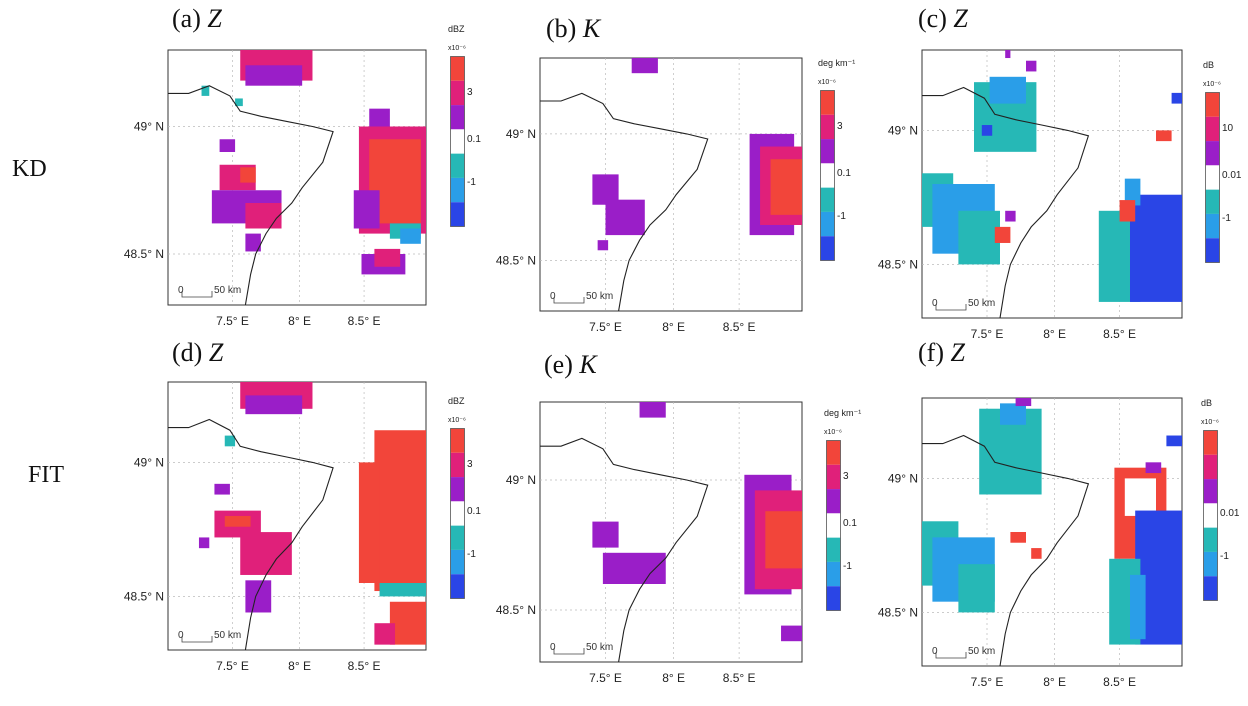 The width and height of the screenshot is (1248, 706). I want to click on panel-title-a: (a) Z, so click(197, 19).